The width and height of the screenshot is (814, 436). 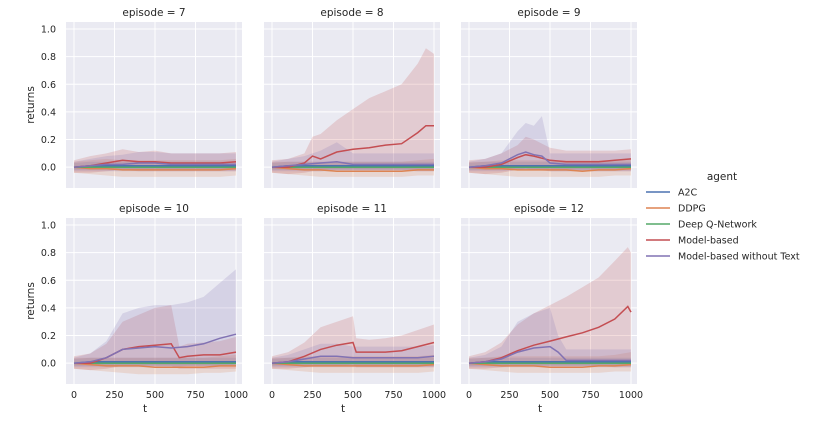 I want to click on facet-panel: episode = 7 0.0 0.2 0.4 0.6 0.8 1.0 returns, so click(x=133, y=97).